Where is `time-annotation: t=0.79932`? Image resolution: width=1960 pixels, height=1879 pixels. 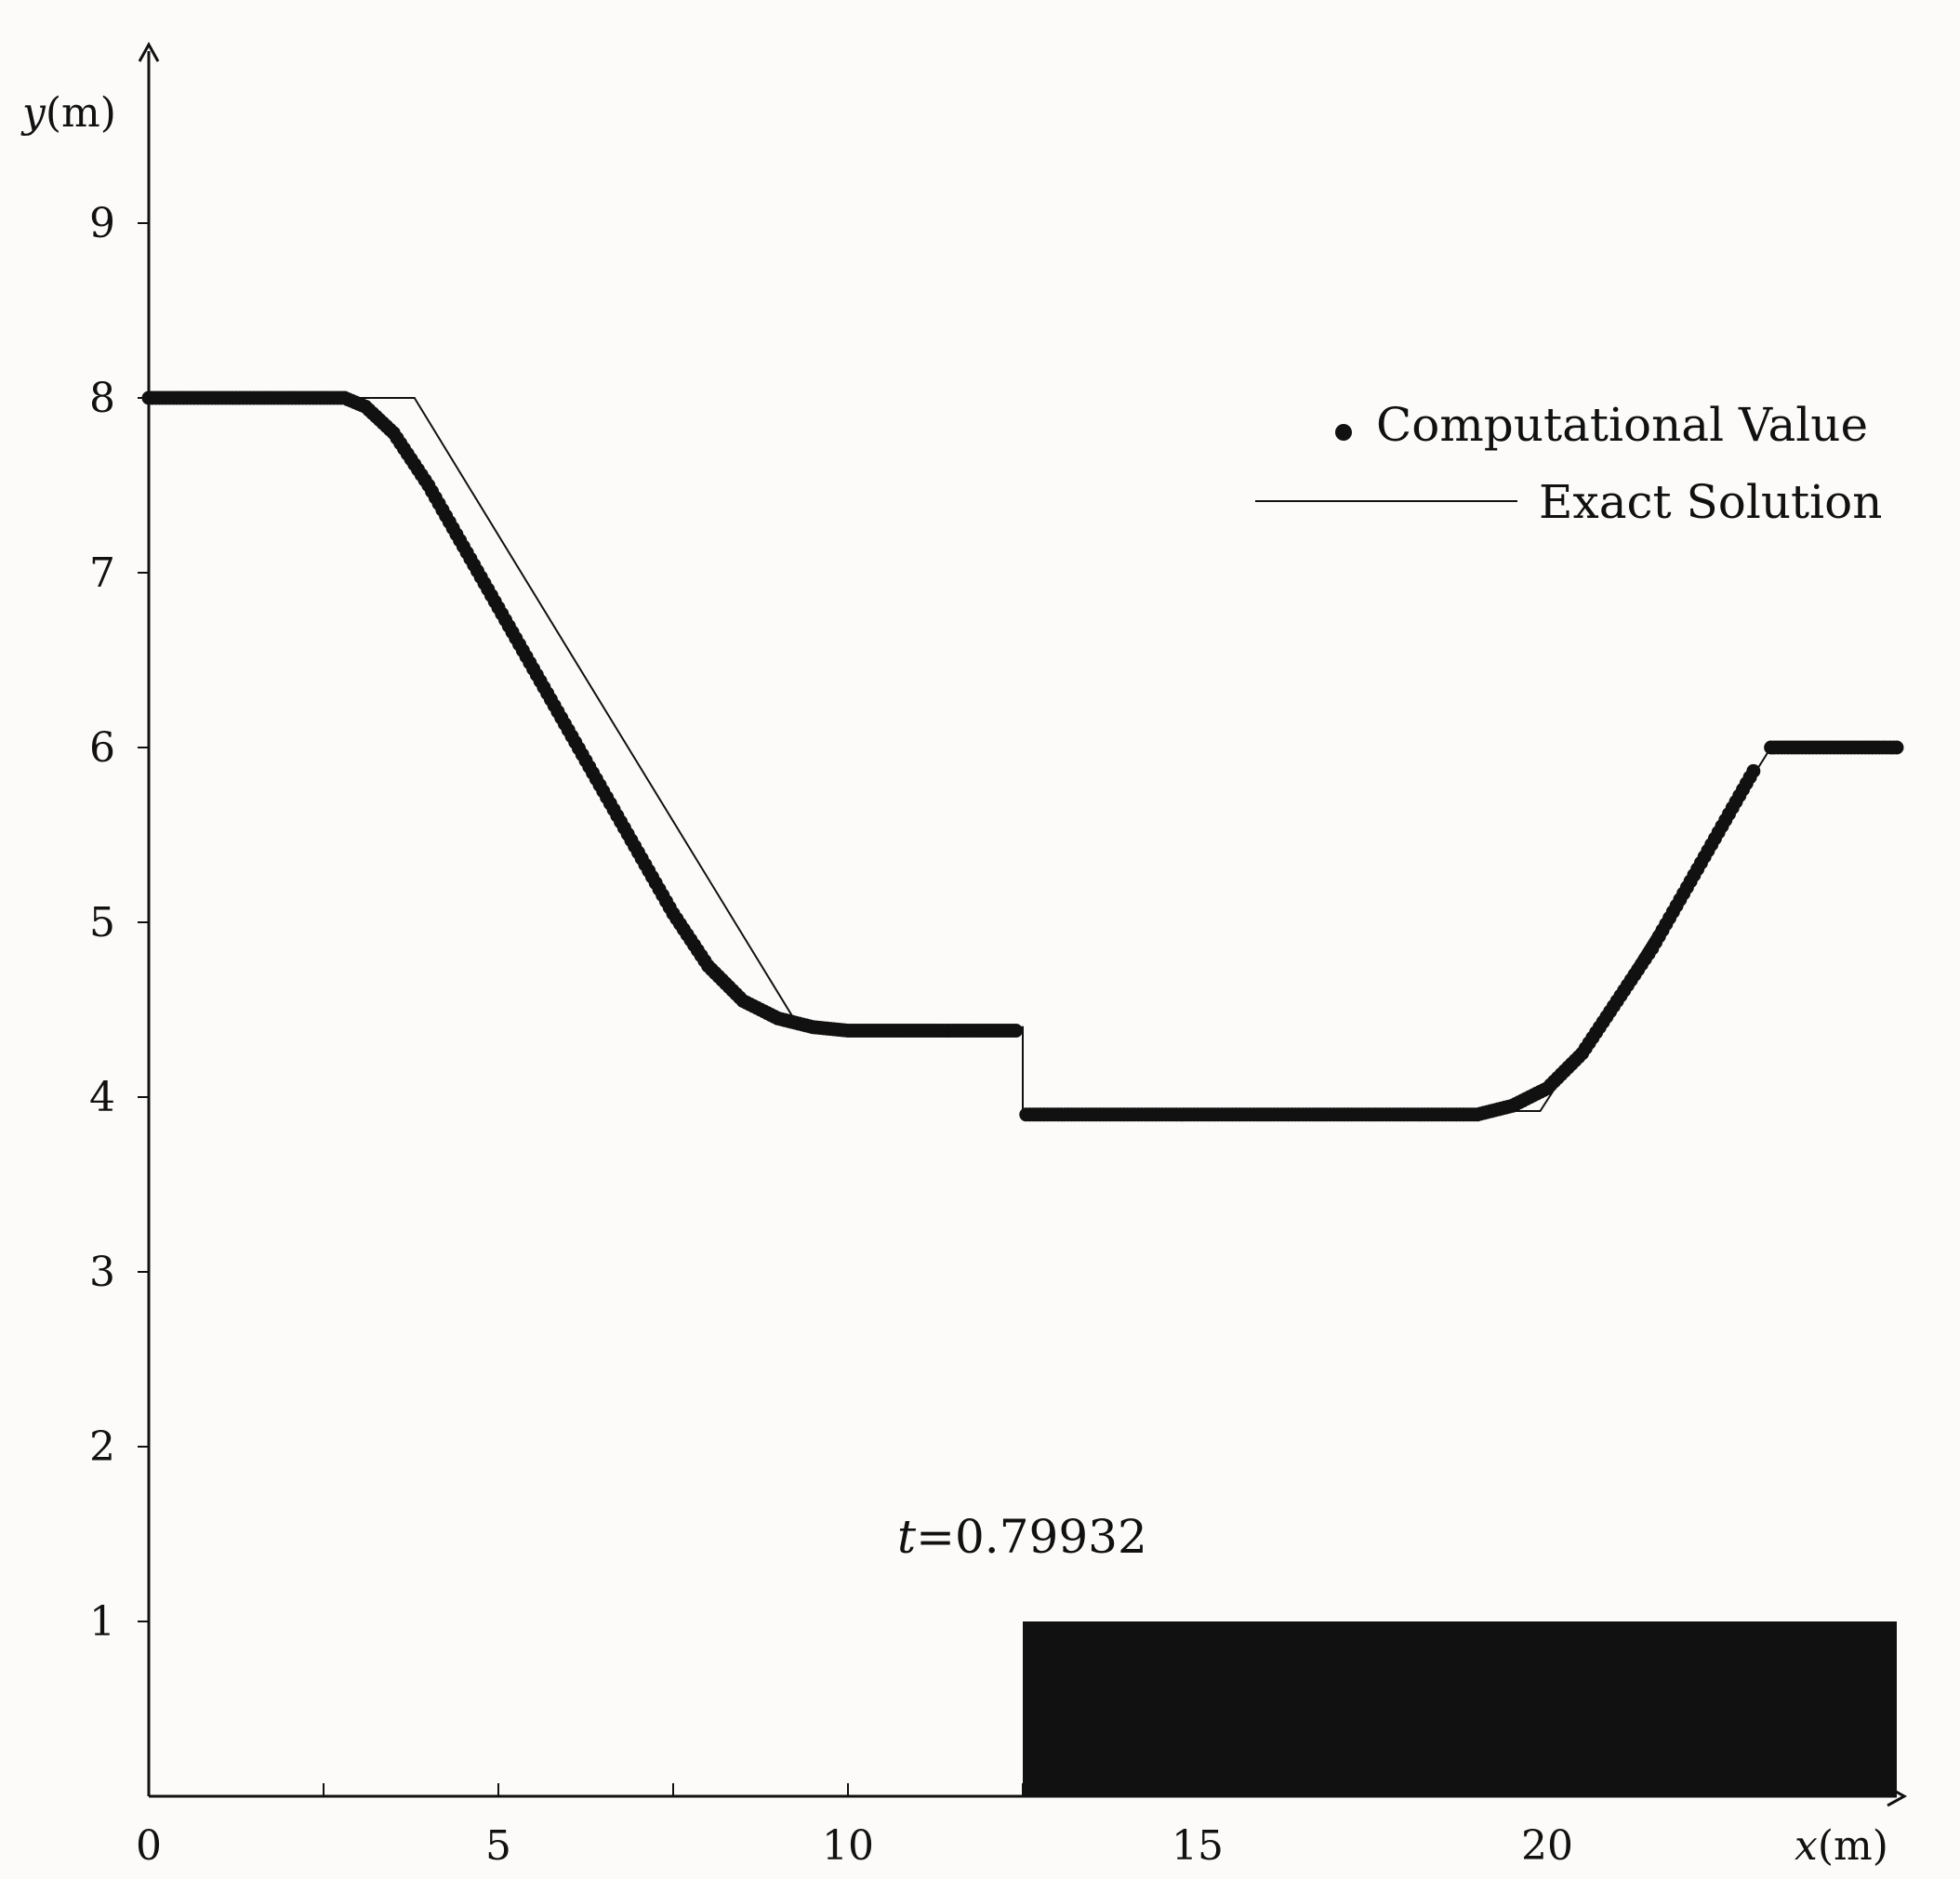 time-annotation: t=0.79932 is located at coordinates (1022, 1537).